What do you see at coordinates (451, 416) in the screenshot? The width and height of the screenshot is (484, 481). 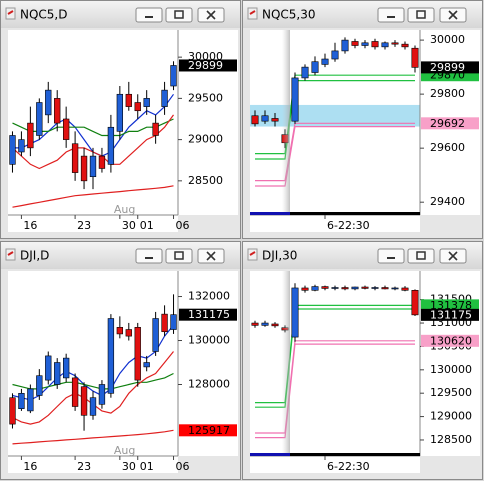 I see `y-tick-label: 129000` at bounding box center [451, 416].